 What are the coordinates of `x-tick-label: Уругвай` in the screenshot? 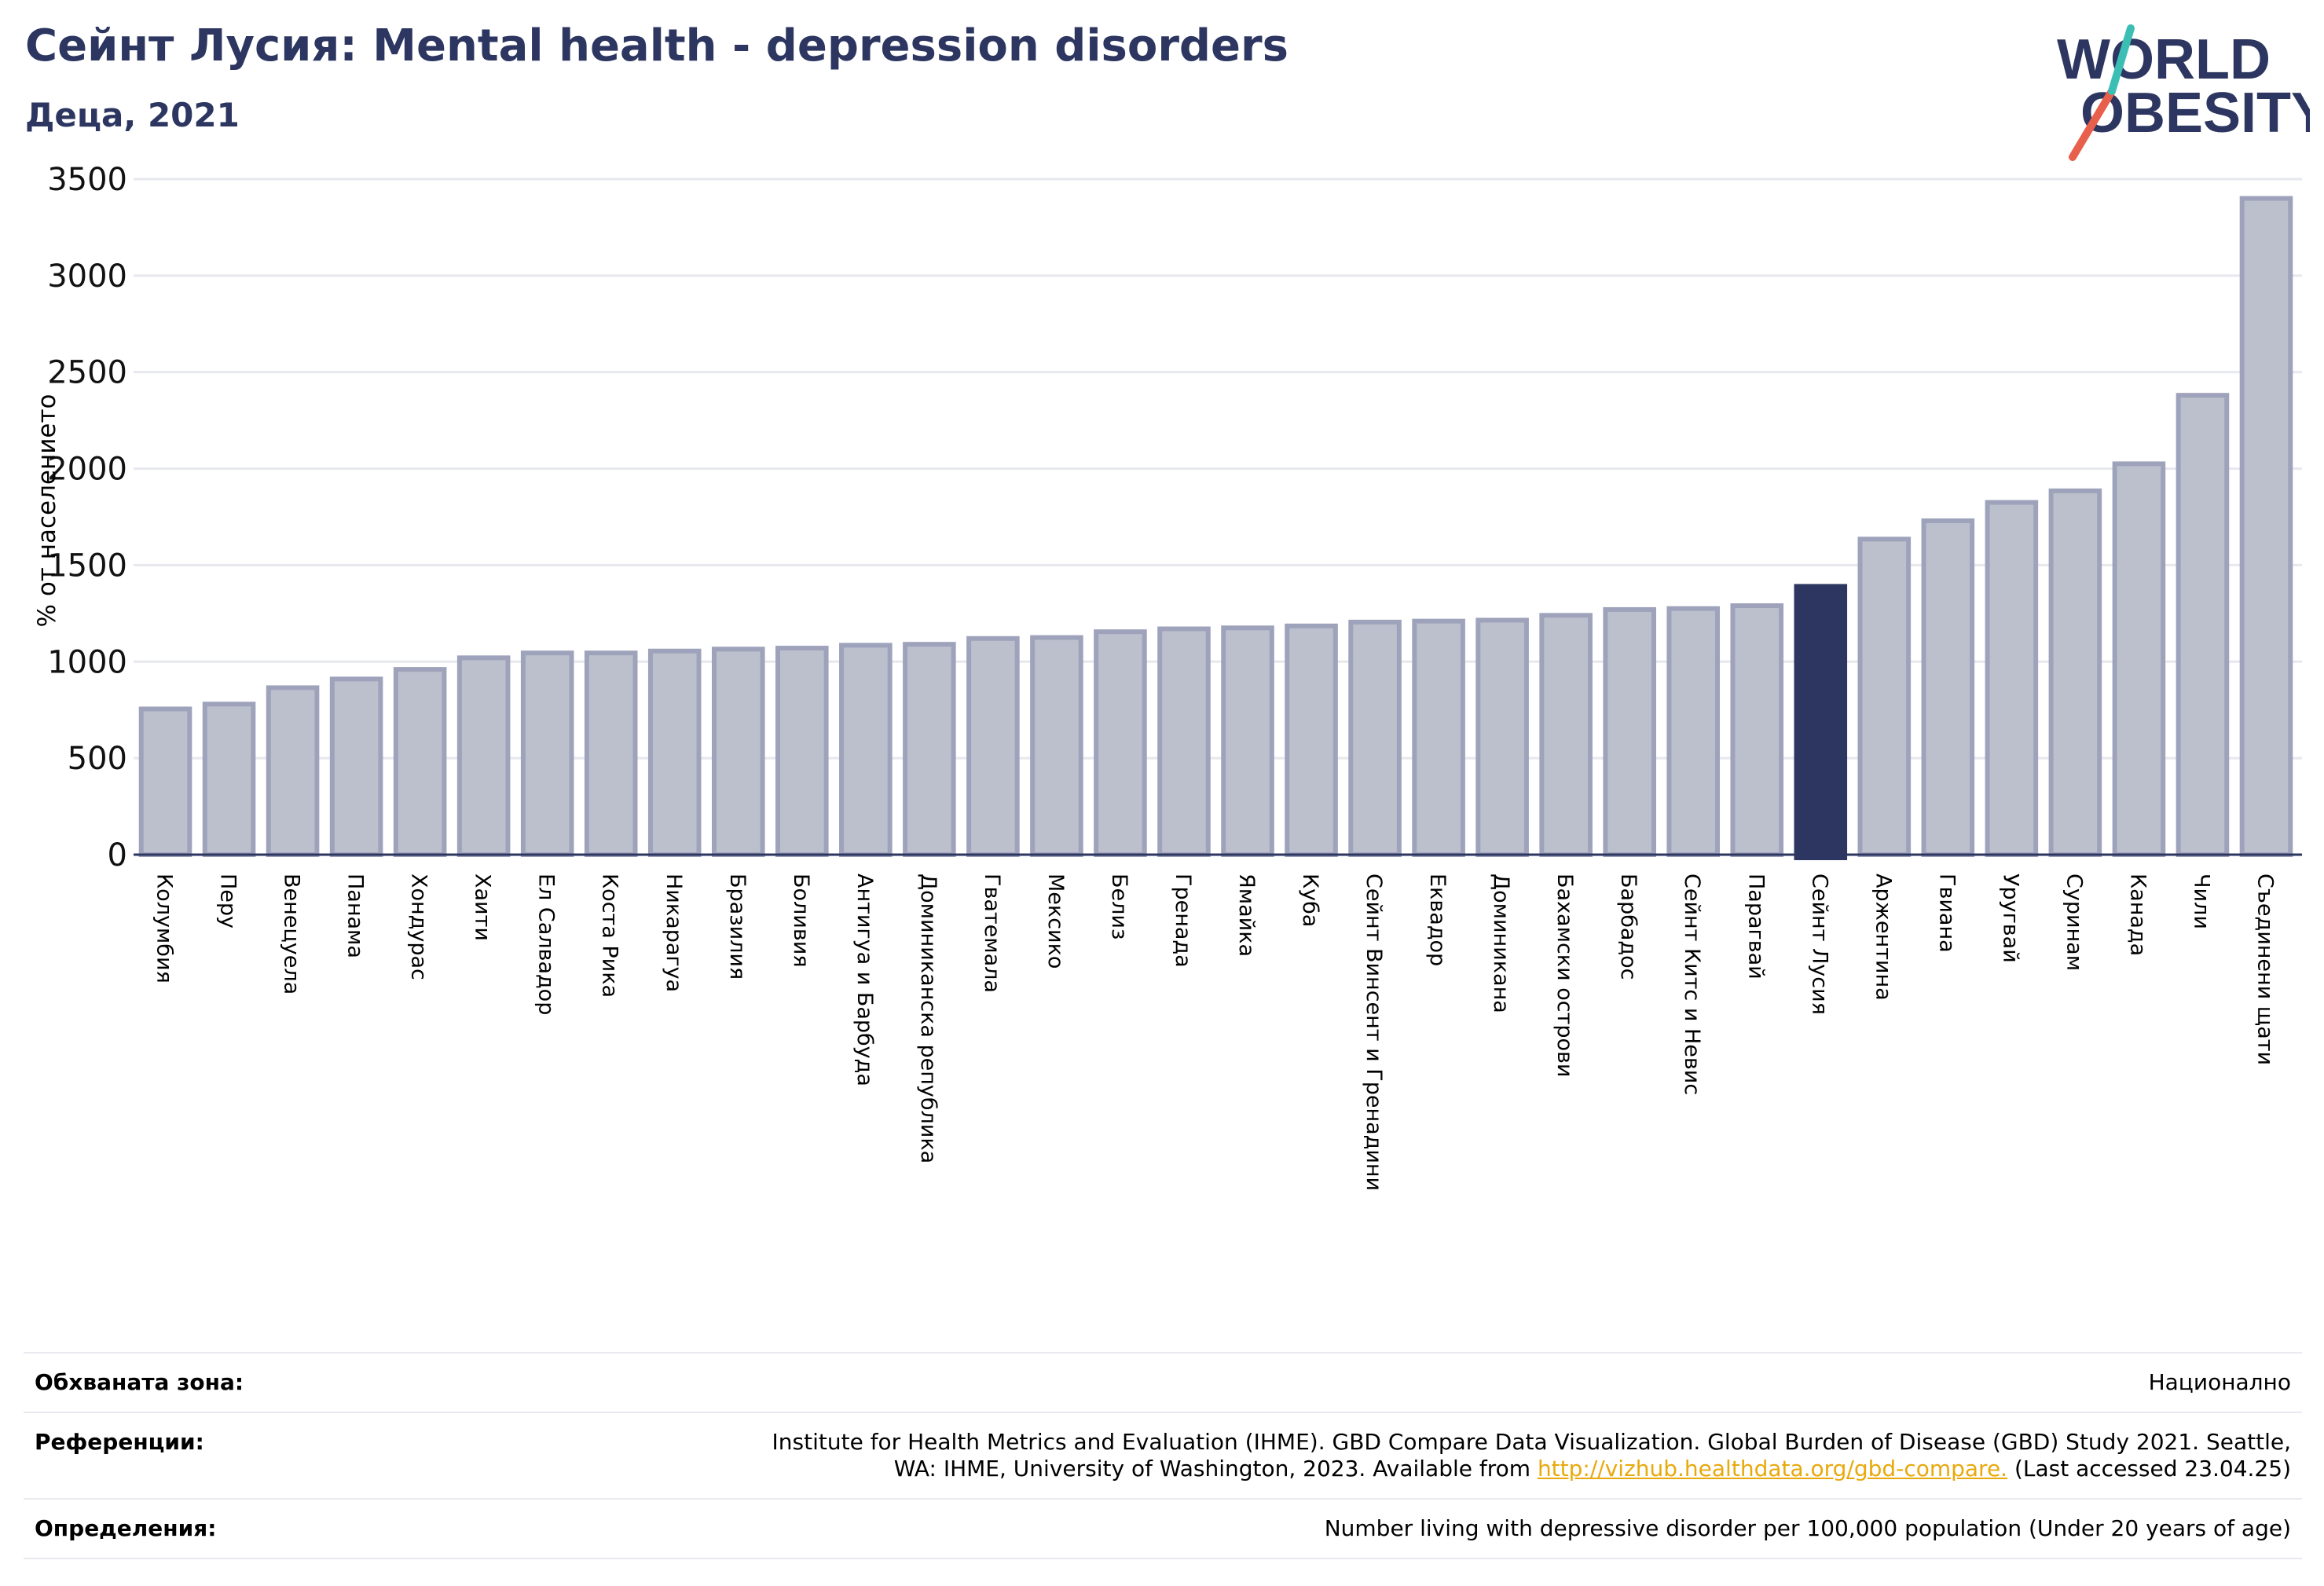 It's located at (2010, 918).